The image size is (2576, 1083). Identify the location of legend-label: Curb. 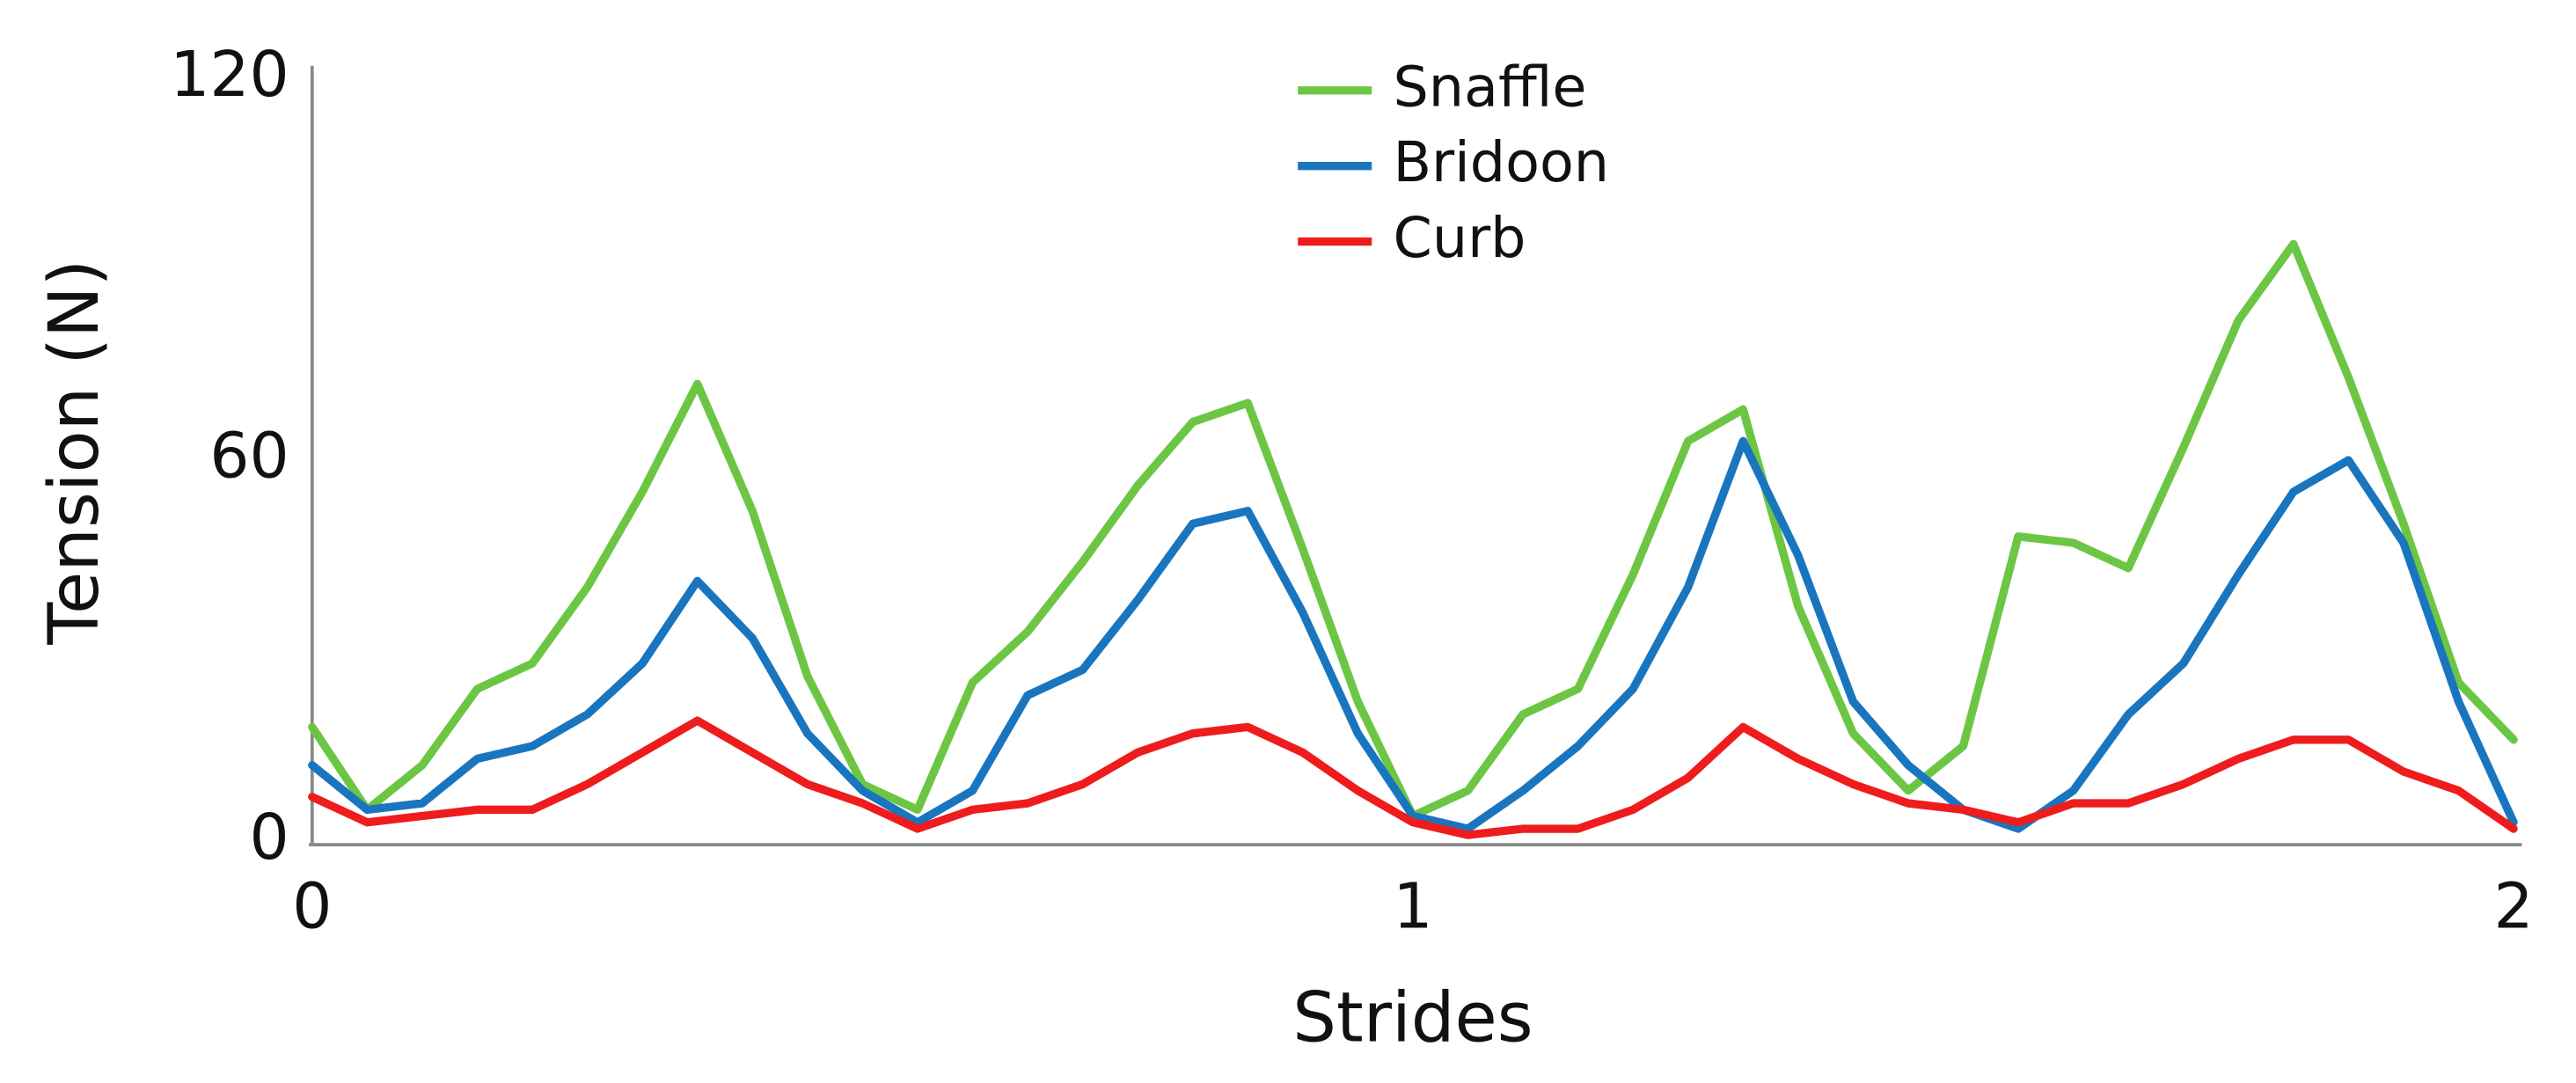
(1460, 237).